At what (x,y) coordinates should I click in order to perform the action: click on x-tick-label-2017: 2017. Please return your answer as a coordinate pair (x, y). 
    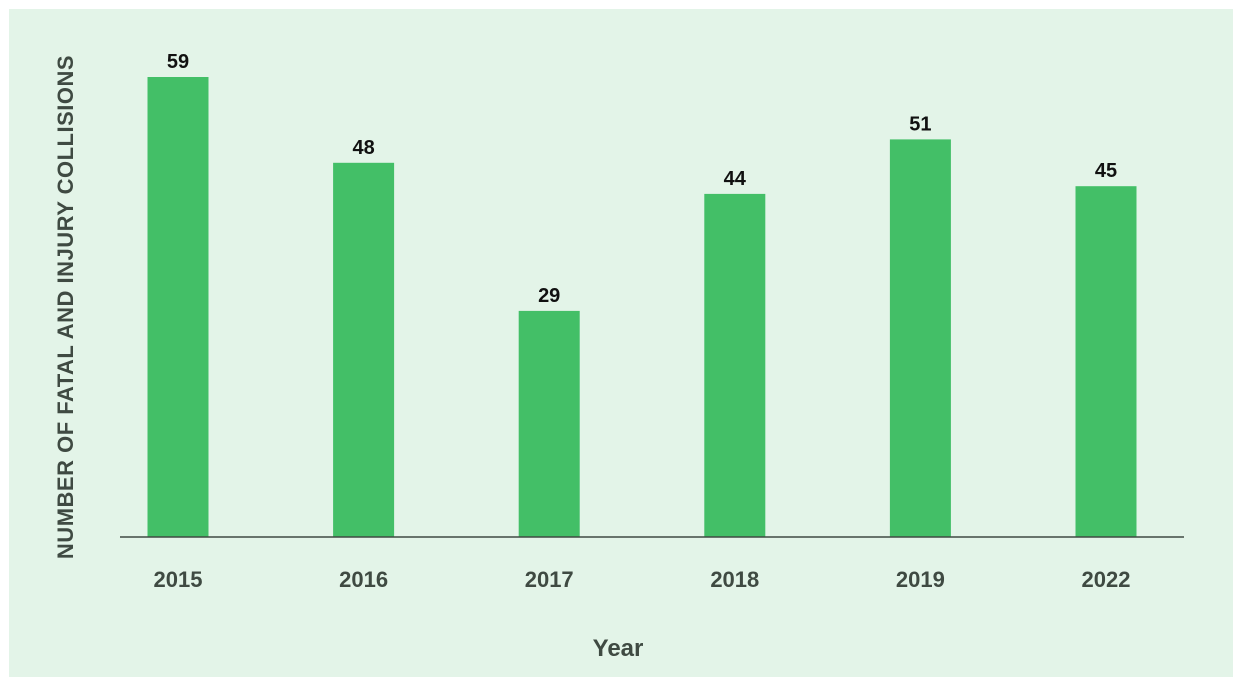
    Looking at the image, I should click on (549, 579).